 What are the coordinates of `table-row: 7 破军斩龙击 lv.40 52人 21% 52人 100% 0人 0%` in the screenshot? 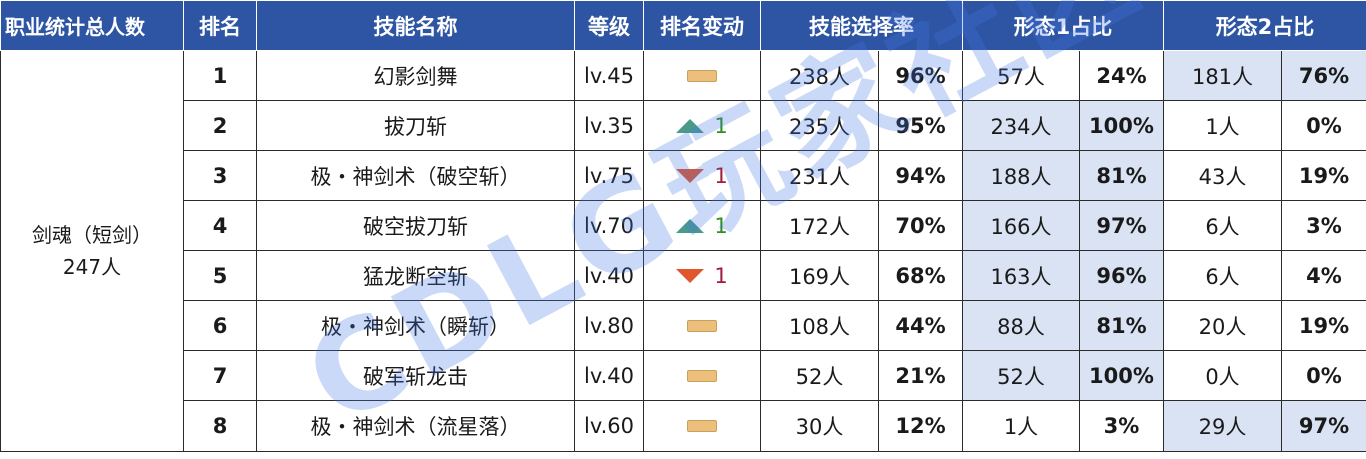 It's located at (683, 376).